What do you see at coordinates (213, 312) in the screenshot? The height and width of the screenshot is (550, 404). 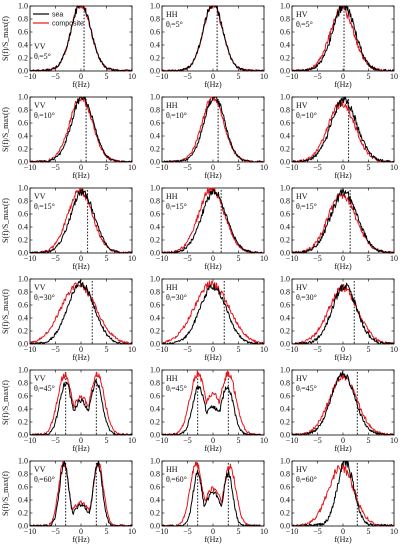 I see `series-composite` at bounding box center [213, 312].